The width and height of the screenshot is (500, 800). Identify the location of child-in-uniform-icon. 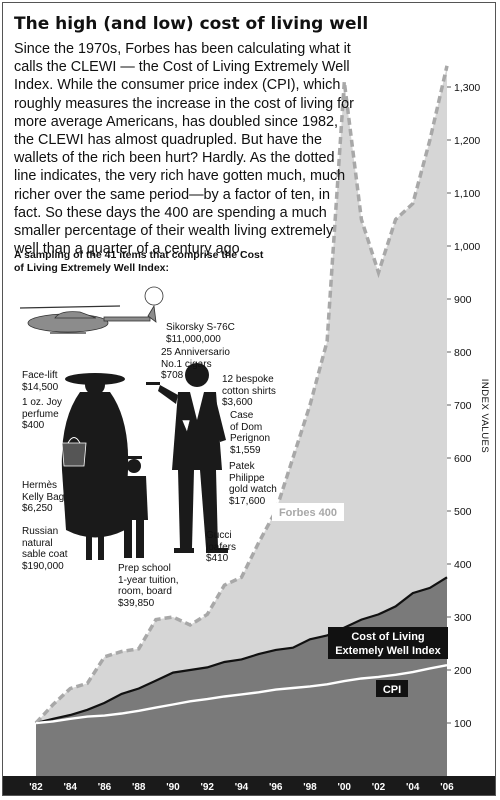
(134, 507).